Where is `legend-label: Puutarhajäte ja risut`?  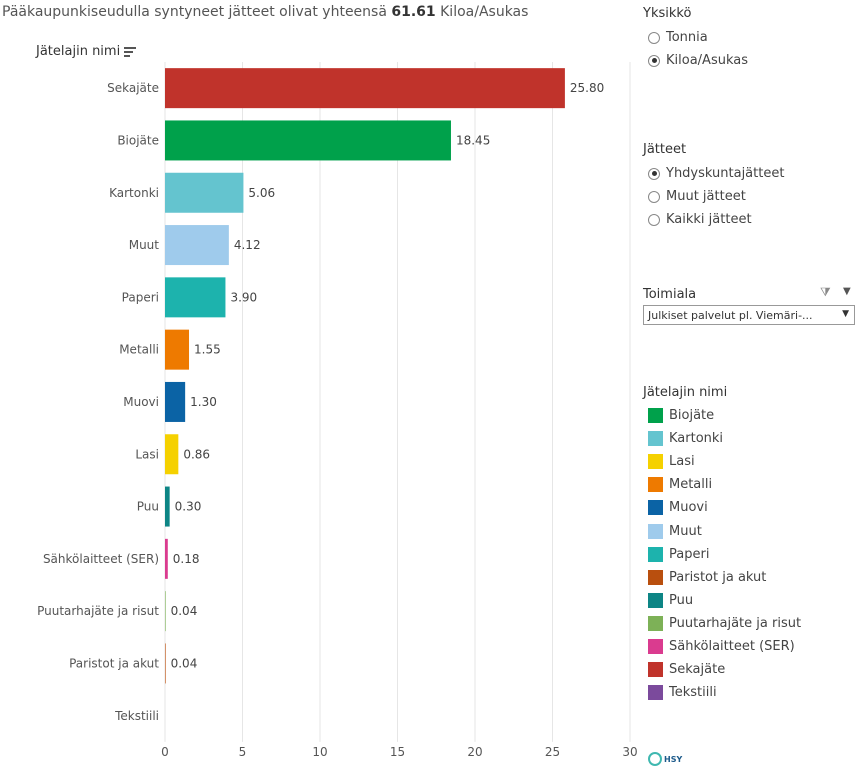 legend-label: Puutarhajäte ja risut is located at coordinates (735, 623).